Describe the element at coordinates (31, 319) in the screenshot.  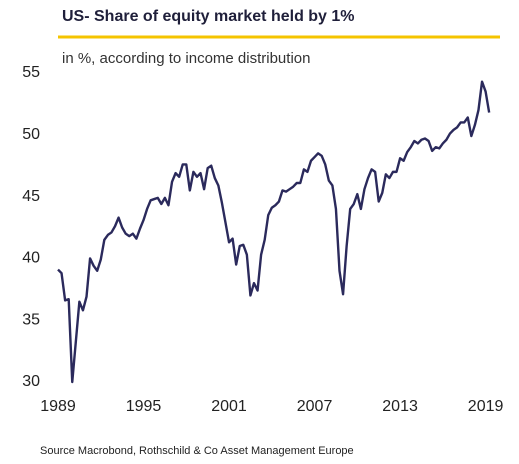
I see `y-tick-label: 35` at that location.